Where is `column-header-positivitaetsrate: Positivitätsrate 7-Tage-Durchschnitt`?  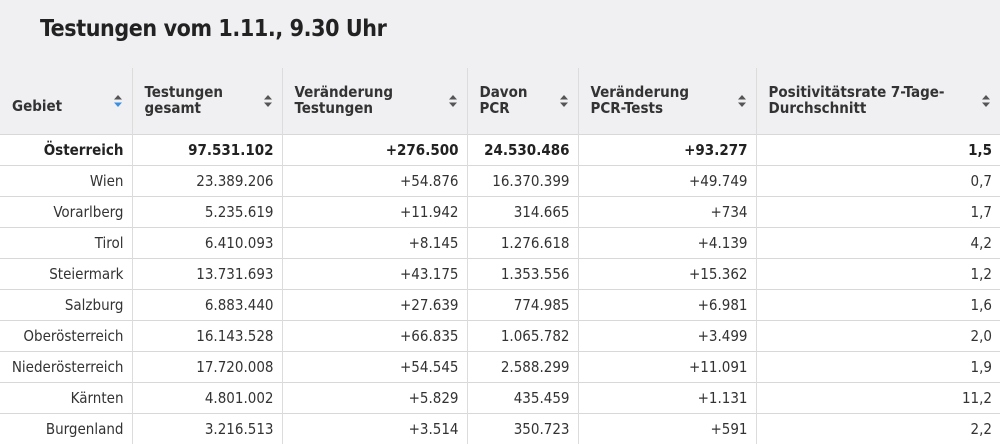
column-header-positivitaetsrate: Positivitätsrate 7-Tage-Durchschnitt is located at coordinates (877, 101).